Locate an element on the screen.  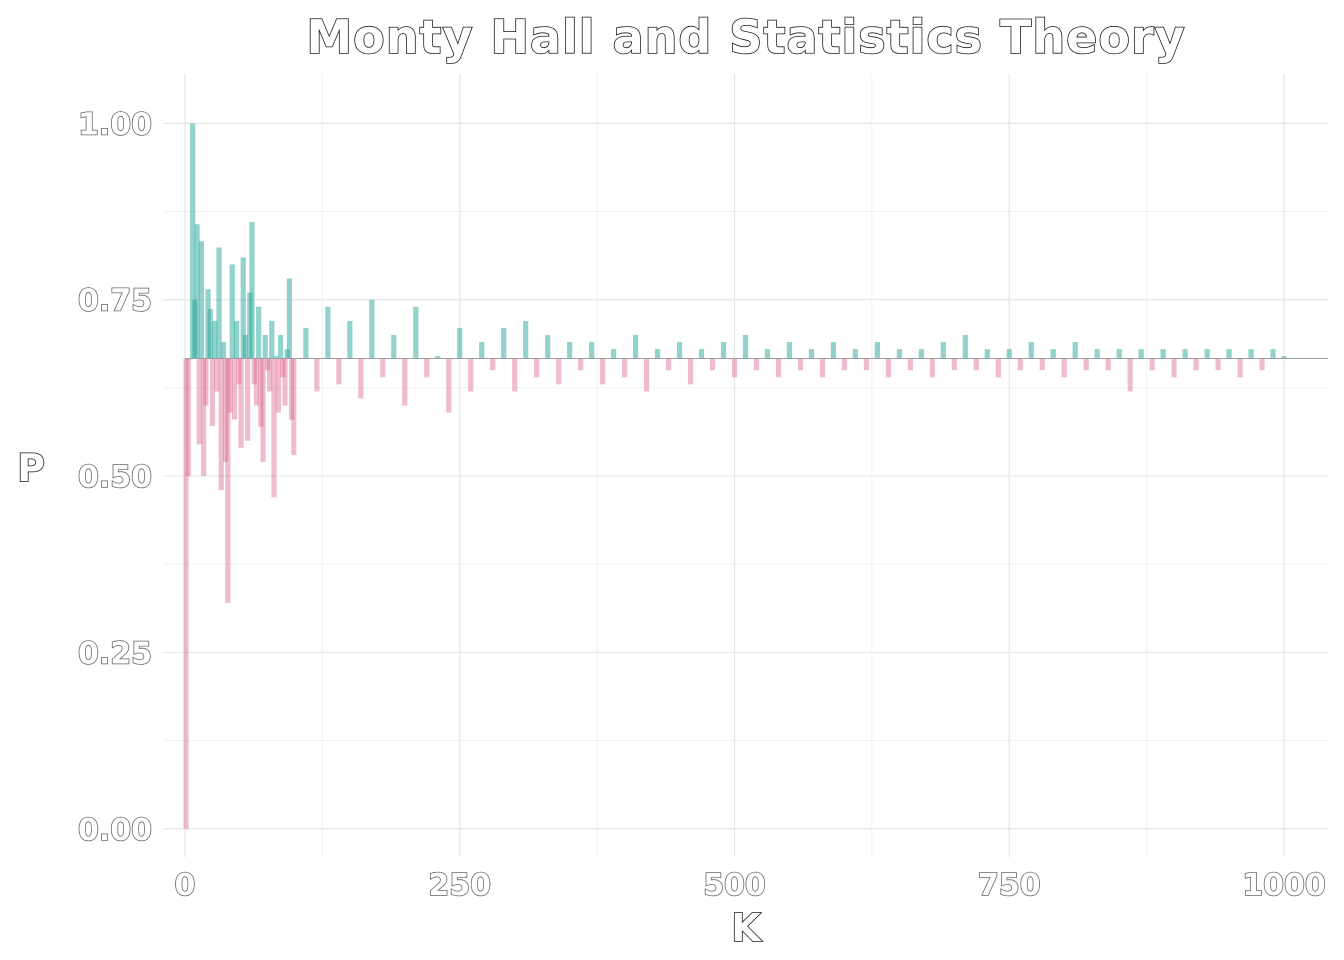
y-axis-title: P is located at coordinates (31, 468).